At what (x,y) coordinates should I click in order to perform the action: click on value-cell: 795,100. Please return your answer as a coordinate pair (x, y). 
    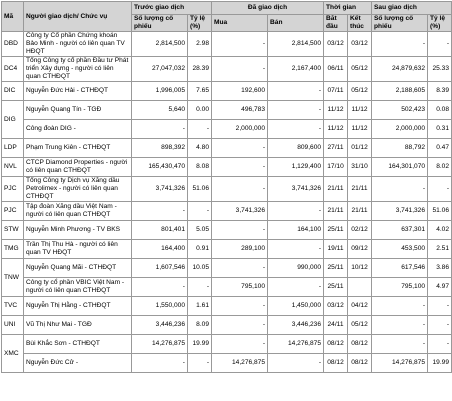
    Looking at the image, I should click on (240, 287).